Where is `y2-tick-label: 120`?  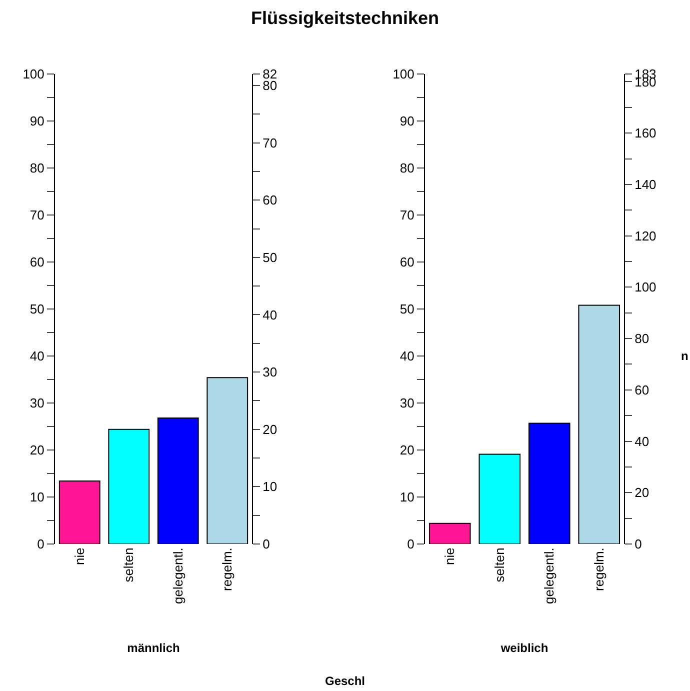 y2-tick-label: 120 is located at coordinates (645, 236).